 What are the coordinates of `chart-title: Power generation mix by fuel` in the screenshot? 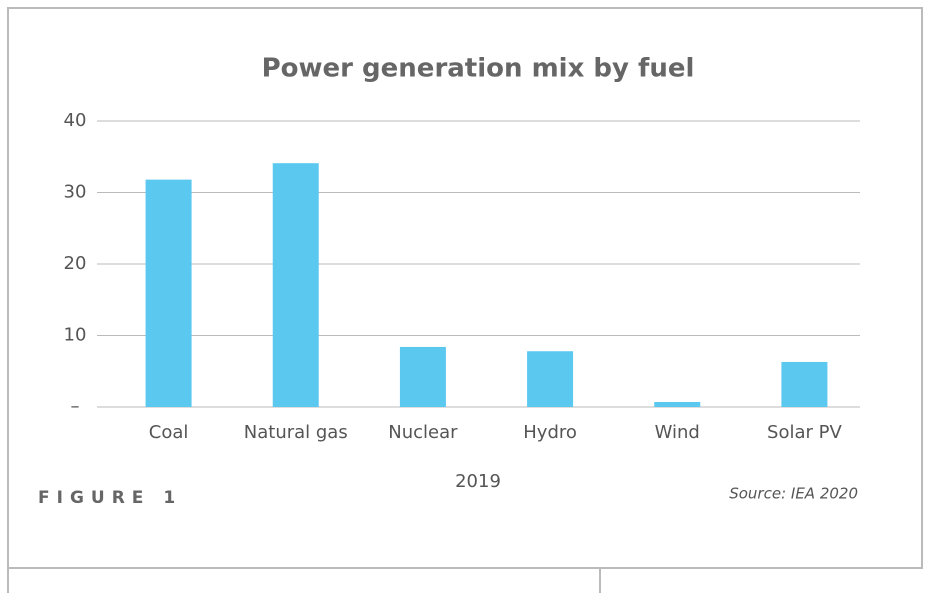 It's located at (478, 69).